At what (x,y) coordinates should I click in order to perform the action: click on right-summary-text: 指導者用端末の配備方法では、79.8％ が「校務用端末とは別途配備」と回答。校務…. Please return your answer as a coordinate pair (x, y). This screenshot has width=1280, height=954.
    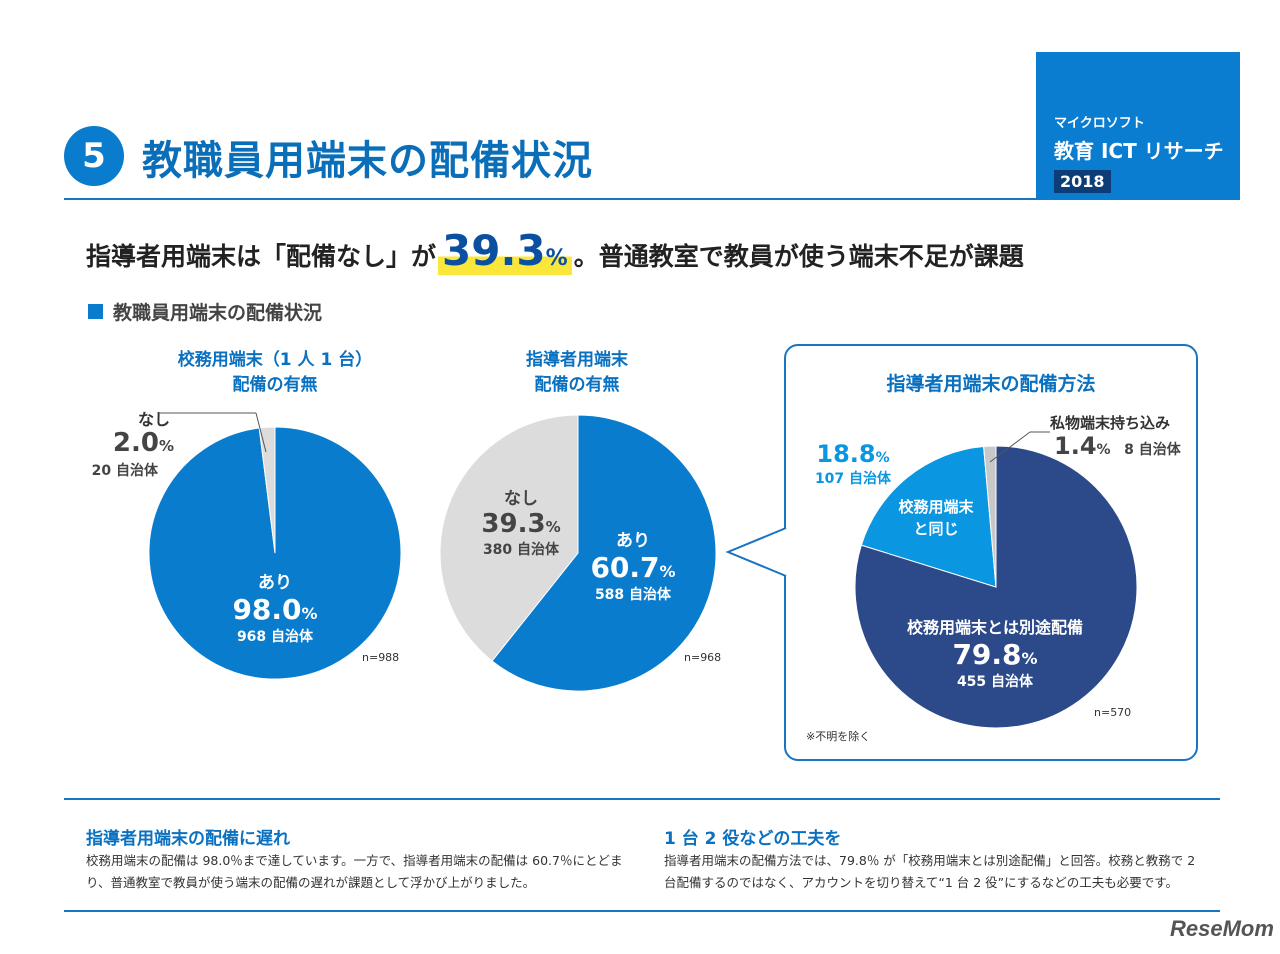
    Looking at the image, I should click on (930, 871).